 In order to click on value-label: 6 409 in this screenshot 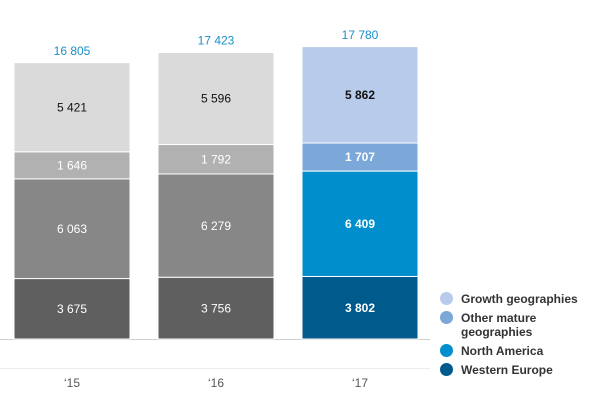, I will do `click(360, 224)`.